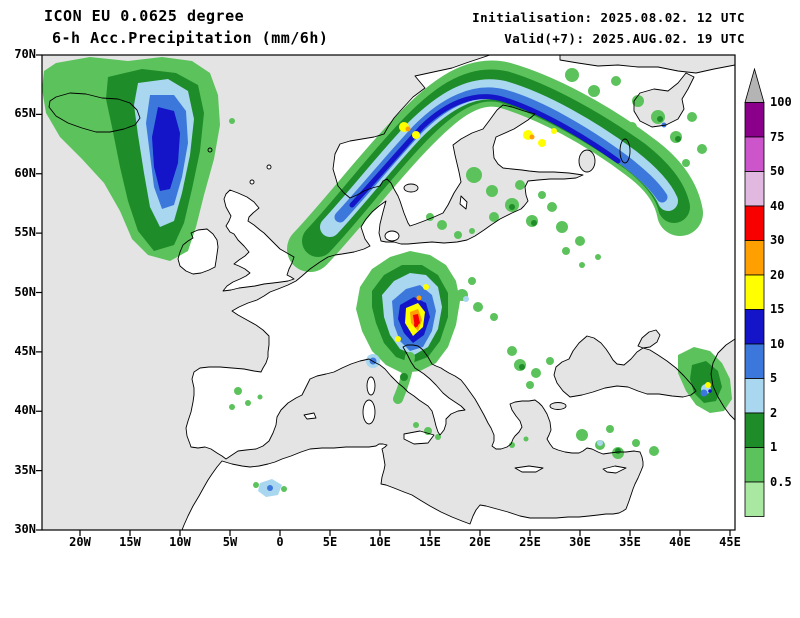  What do you see at coordinates (416, 325) in the screenshot?
I see `precip-area-re` at bounding box center [416, 325].